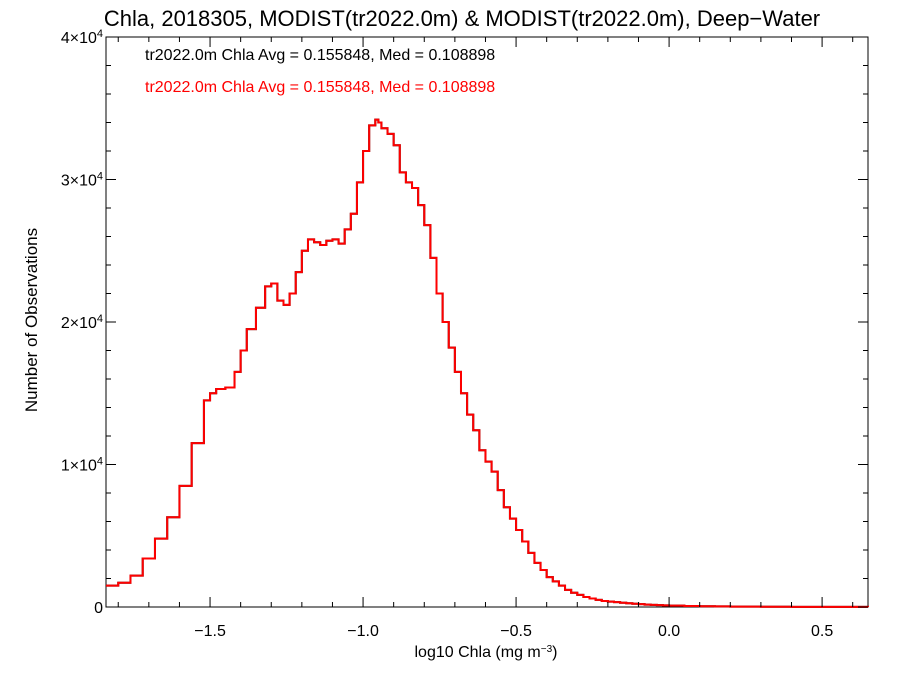 This screenshot has height=675, width=900. I want to click on x-axis-label-close: ), so click(554, 652).